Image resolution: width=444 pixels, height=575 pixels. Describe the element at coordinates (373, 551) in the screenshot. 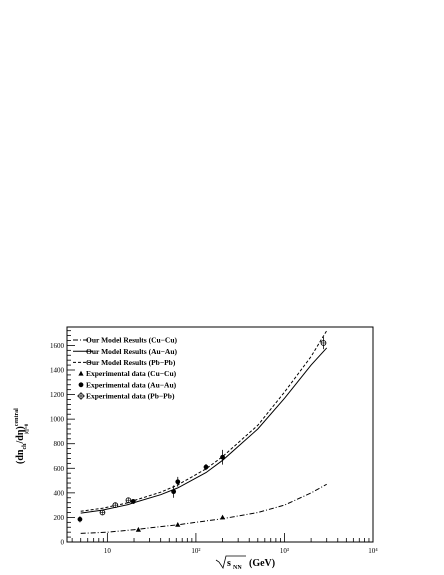

I see `x-tick-label: 10⁴` at that location.